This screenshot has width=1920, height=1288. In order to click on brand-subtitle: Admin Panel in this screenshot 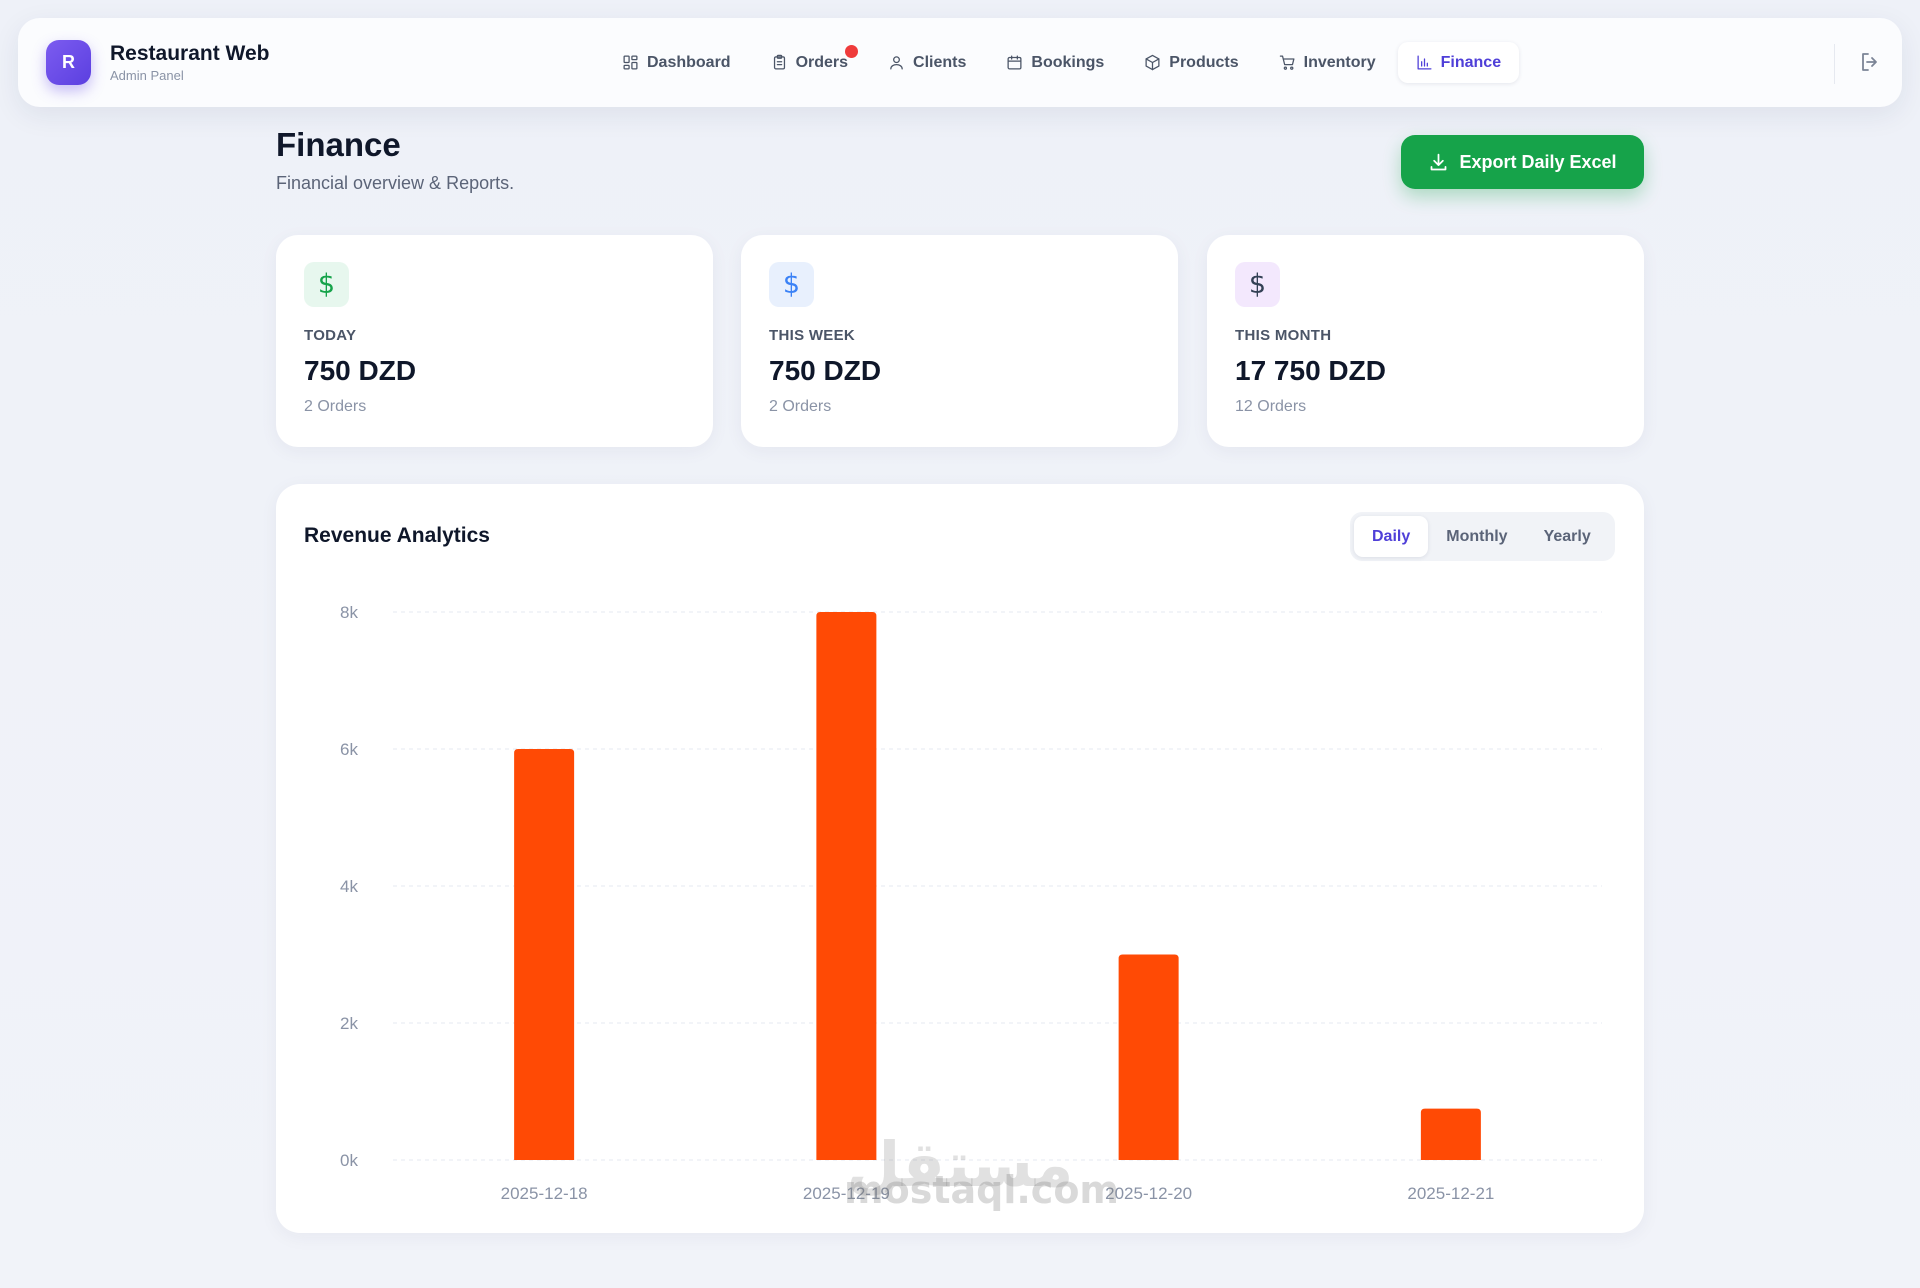, I will do `click(147, 75)`.